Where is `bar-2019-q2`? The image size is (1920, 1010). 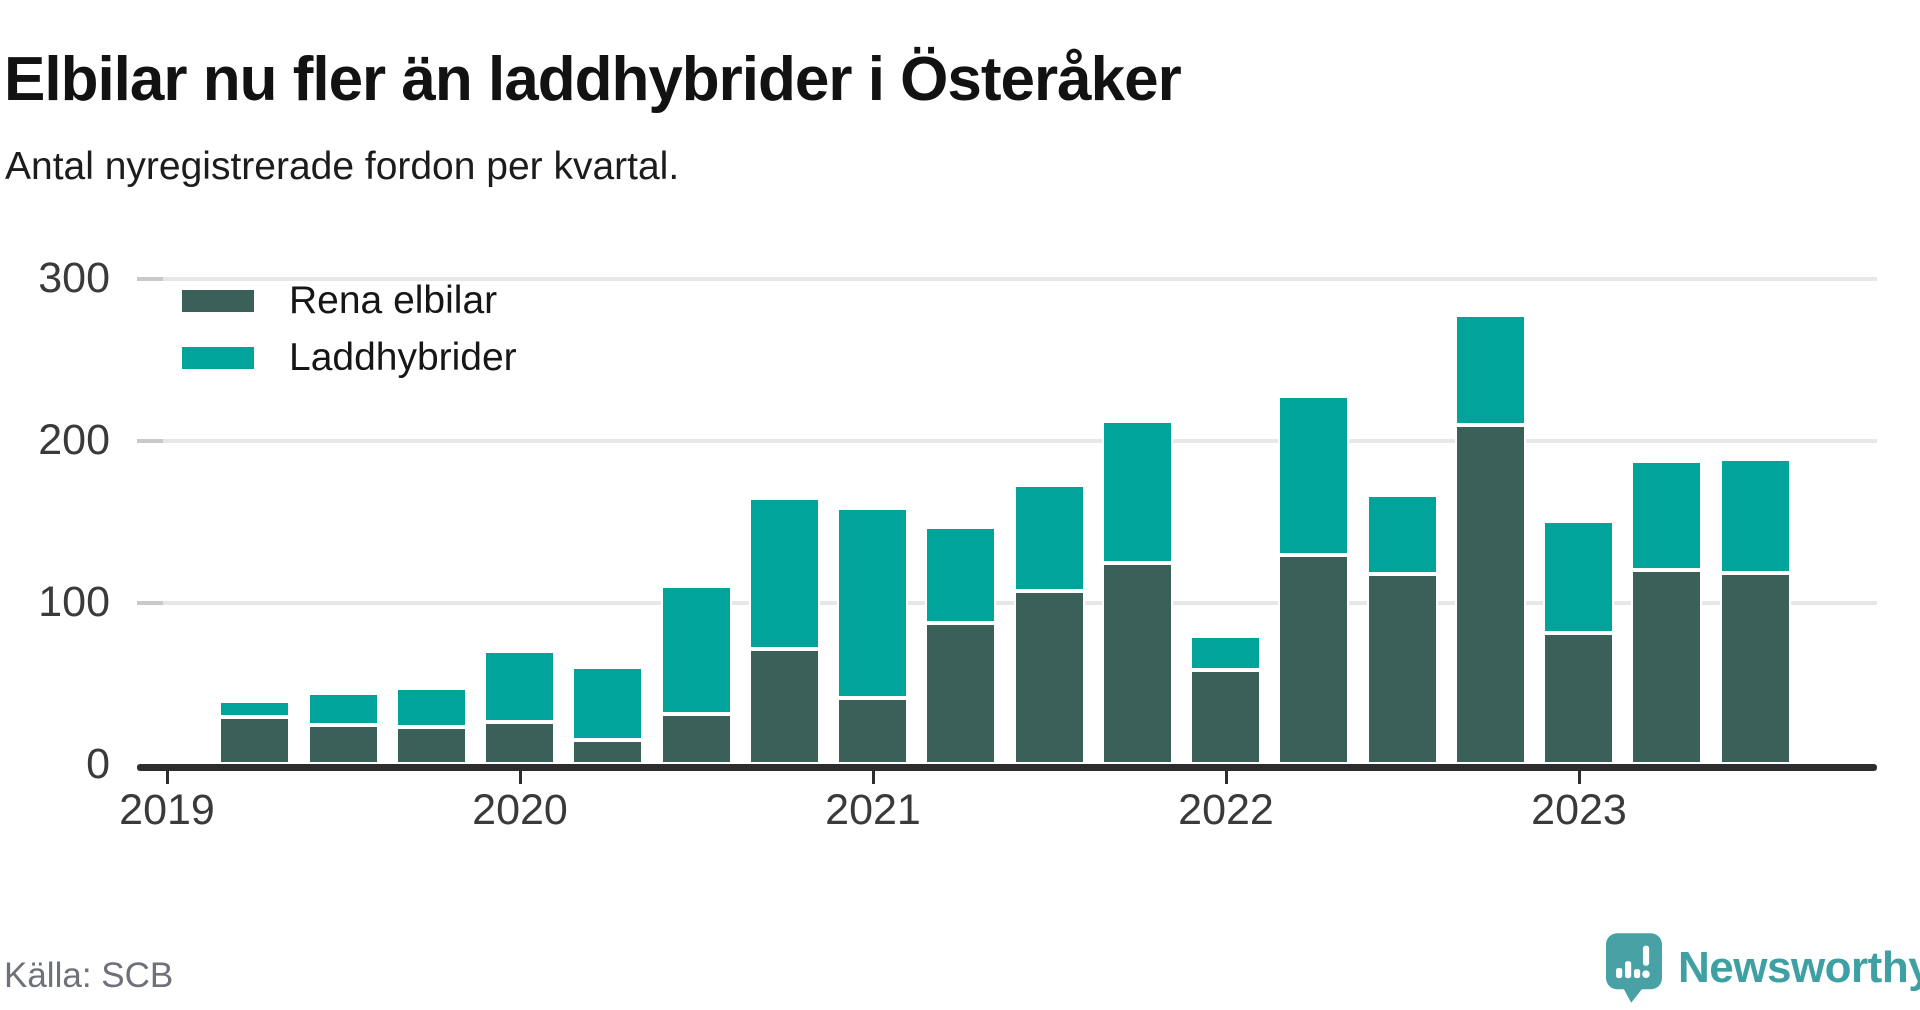 bar-2019-q2 is located at coordinates (255, 492).